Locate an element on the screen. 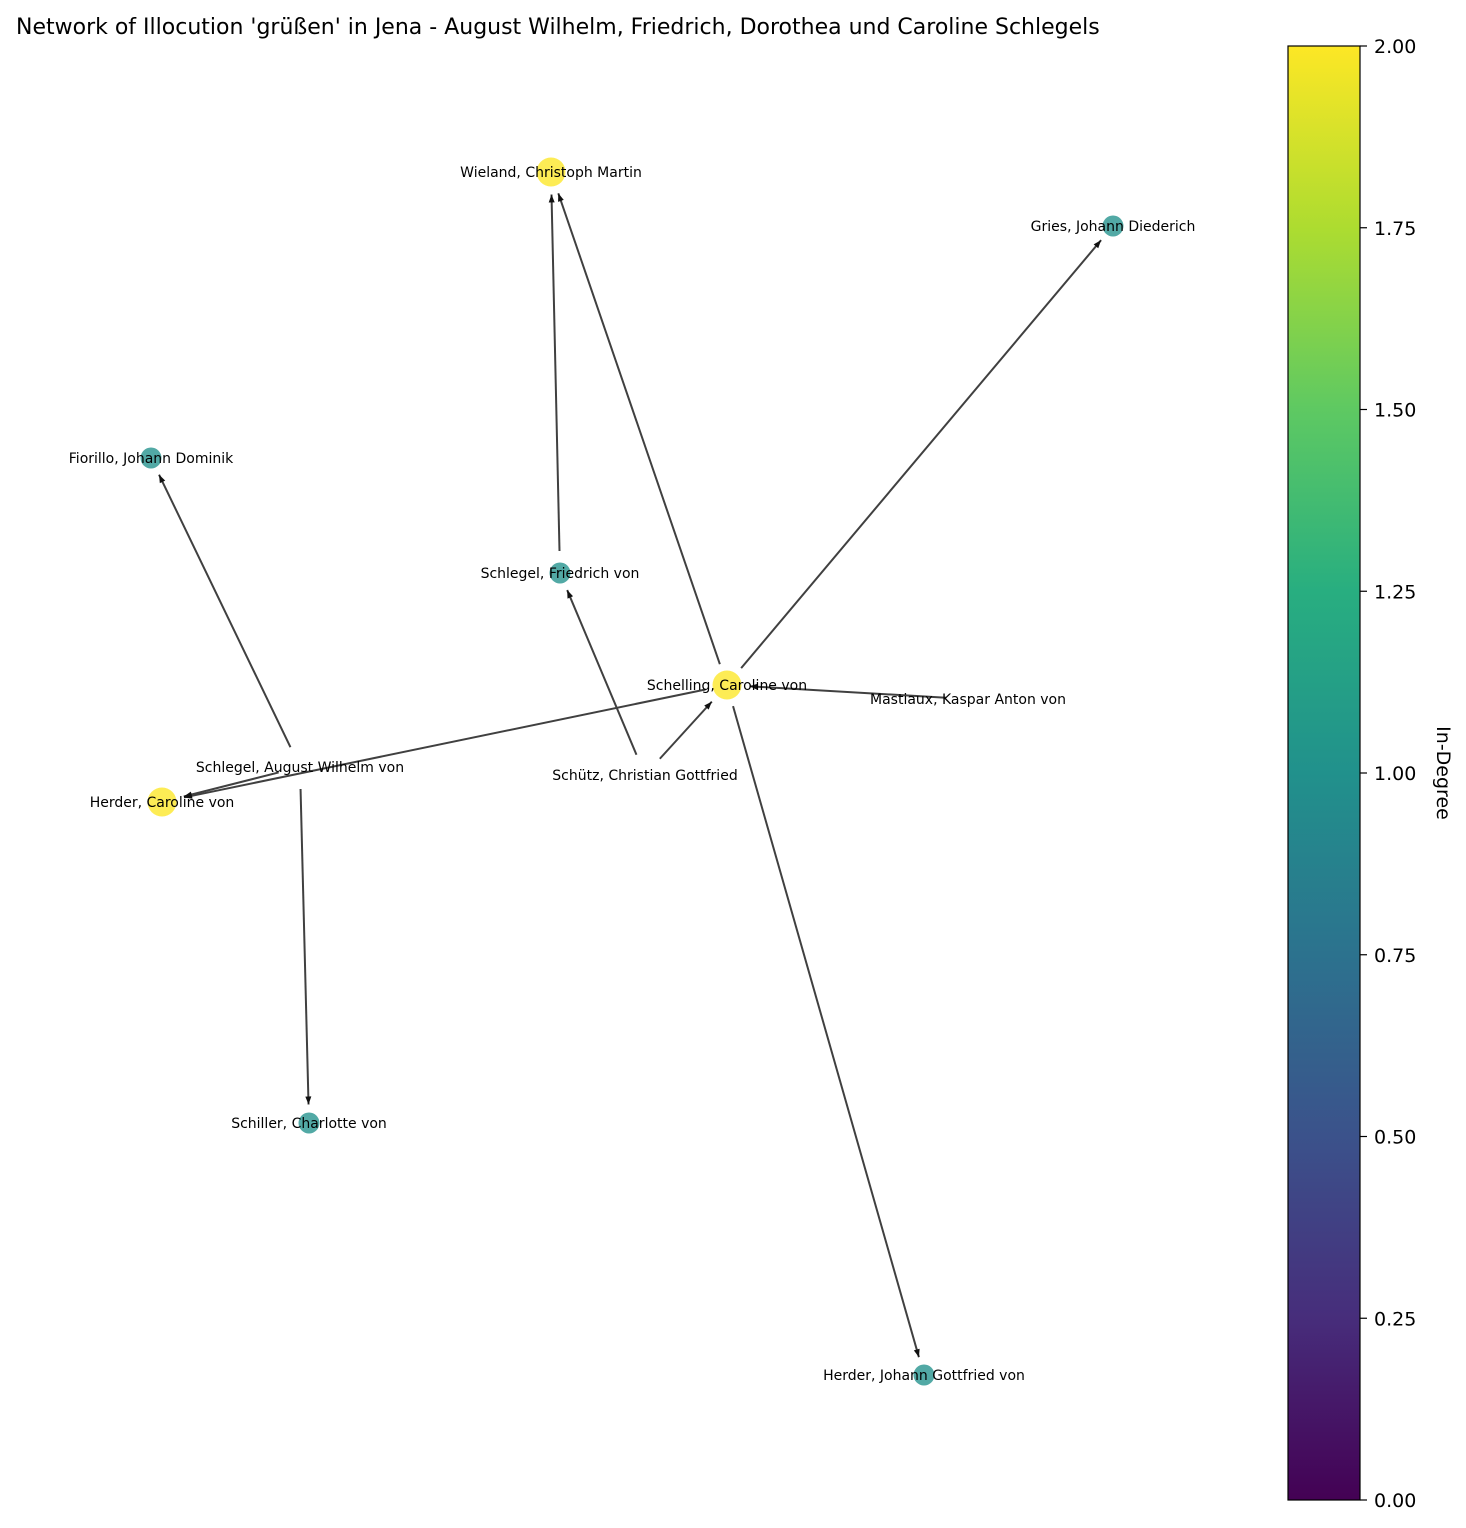 This screenshot has height=1528, width=1466. colorbar-tick-label: 1.00 is located at coordinates (1395, 774).